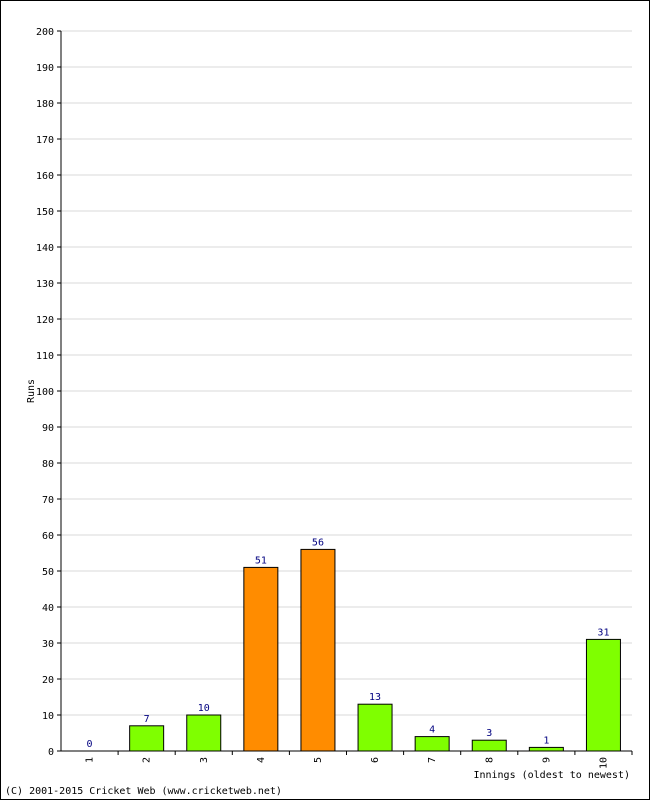 This screenshot has height=800, width=650. What do you see at coordinates (375, 760) in the screenshot?
I see `x-tick-label: 6` at bounding box center [375, 760].